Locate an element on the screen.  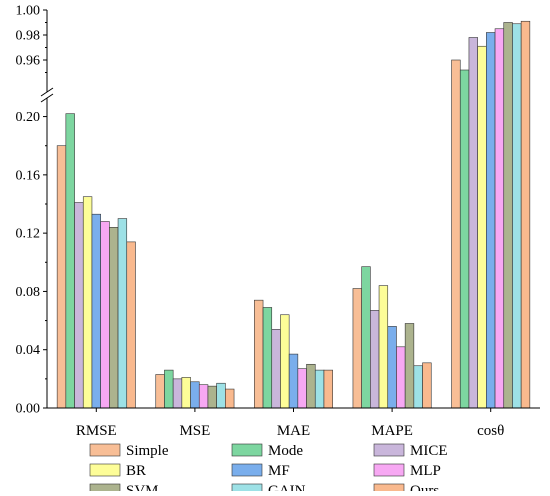
x-tick-label-4: cosθ is located at coordinates (490, 431).